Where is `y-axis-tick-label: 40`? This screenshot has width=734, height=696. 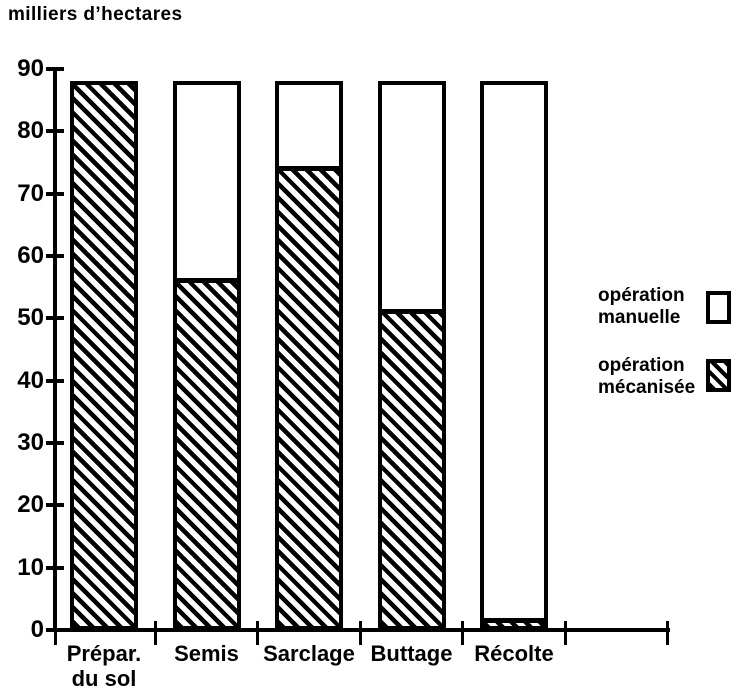
y-axis-tick-label: 40 is located at coordinates (30, 380).